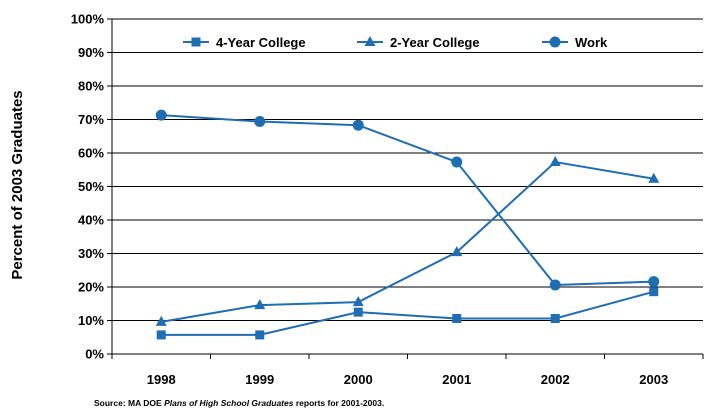 This screenshot has height=414, width=711. Describe the element at coordinates (88, 19) in the screenshot. I see `y-tick-label: 100%` at that location.